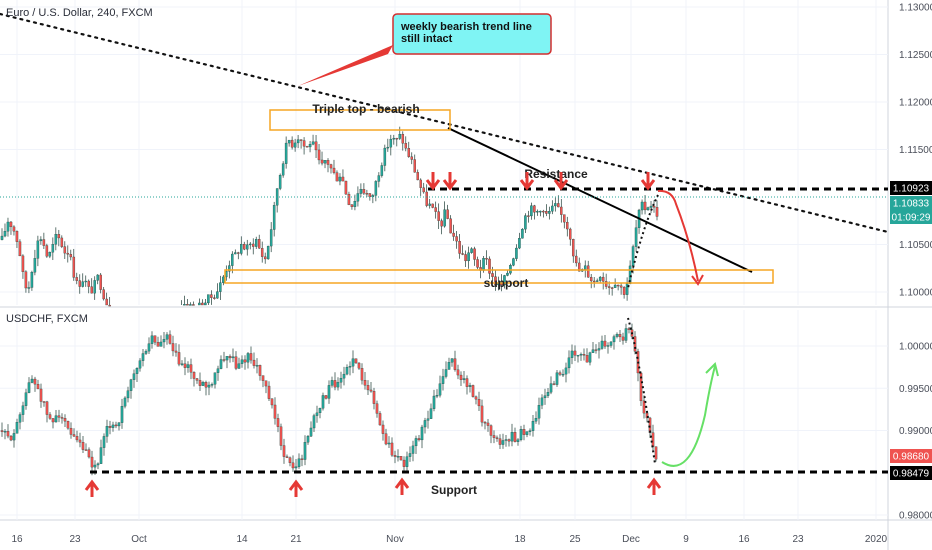 The width and height of the screenshot is (932, 550). I want to click on triple-top-box, so click(360, 120).